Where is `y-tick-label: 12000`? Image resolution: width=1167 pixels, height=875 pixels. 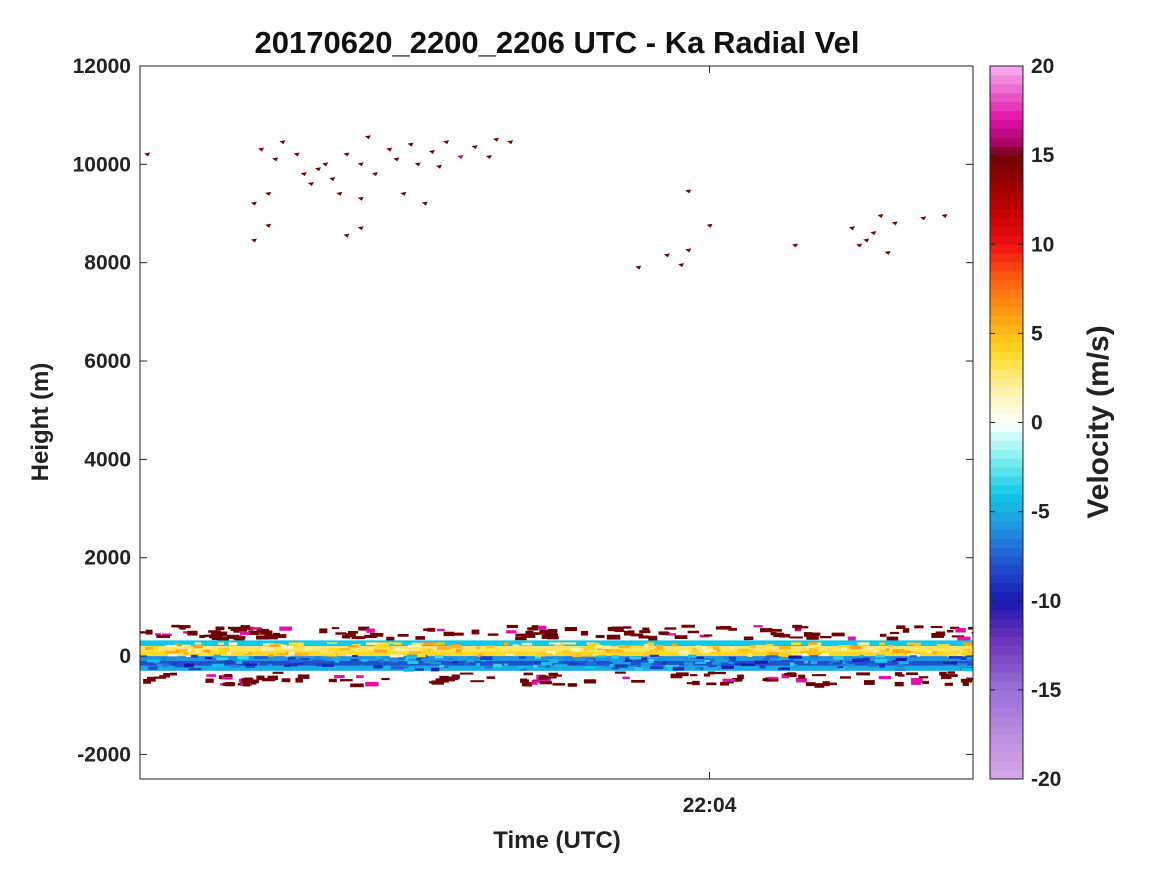
y-tick-label: 12000 is located at coordinates (102, 66).